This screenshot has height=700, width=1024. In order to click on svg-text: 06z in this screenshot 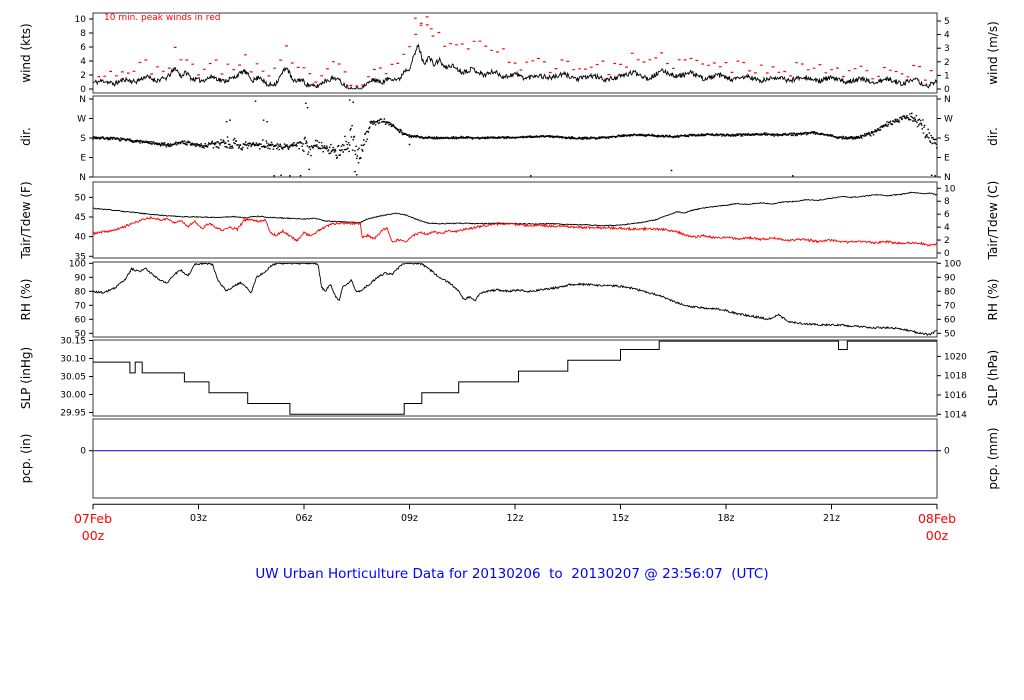, I will do `click(303, 518)`.